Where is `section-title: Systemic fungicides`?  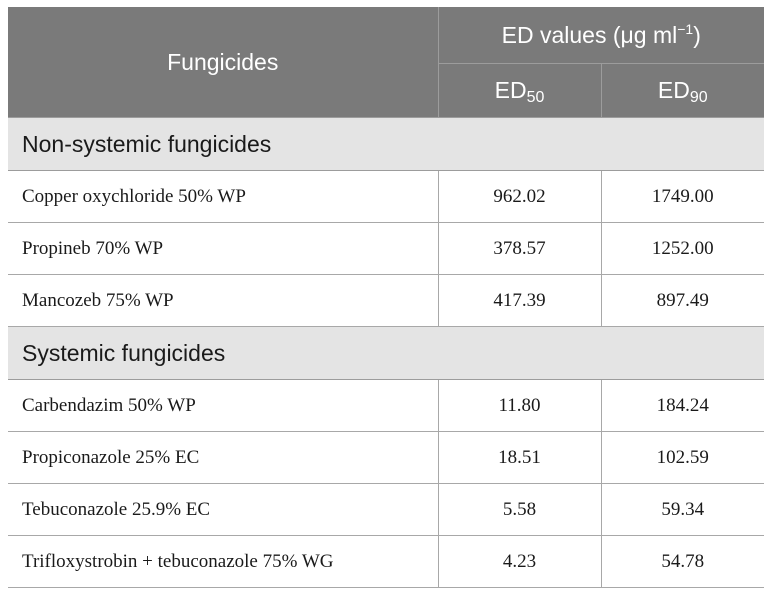
section-title: Systemic fungicides is located at coordinates (386, 353).